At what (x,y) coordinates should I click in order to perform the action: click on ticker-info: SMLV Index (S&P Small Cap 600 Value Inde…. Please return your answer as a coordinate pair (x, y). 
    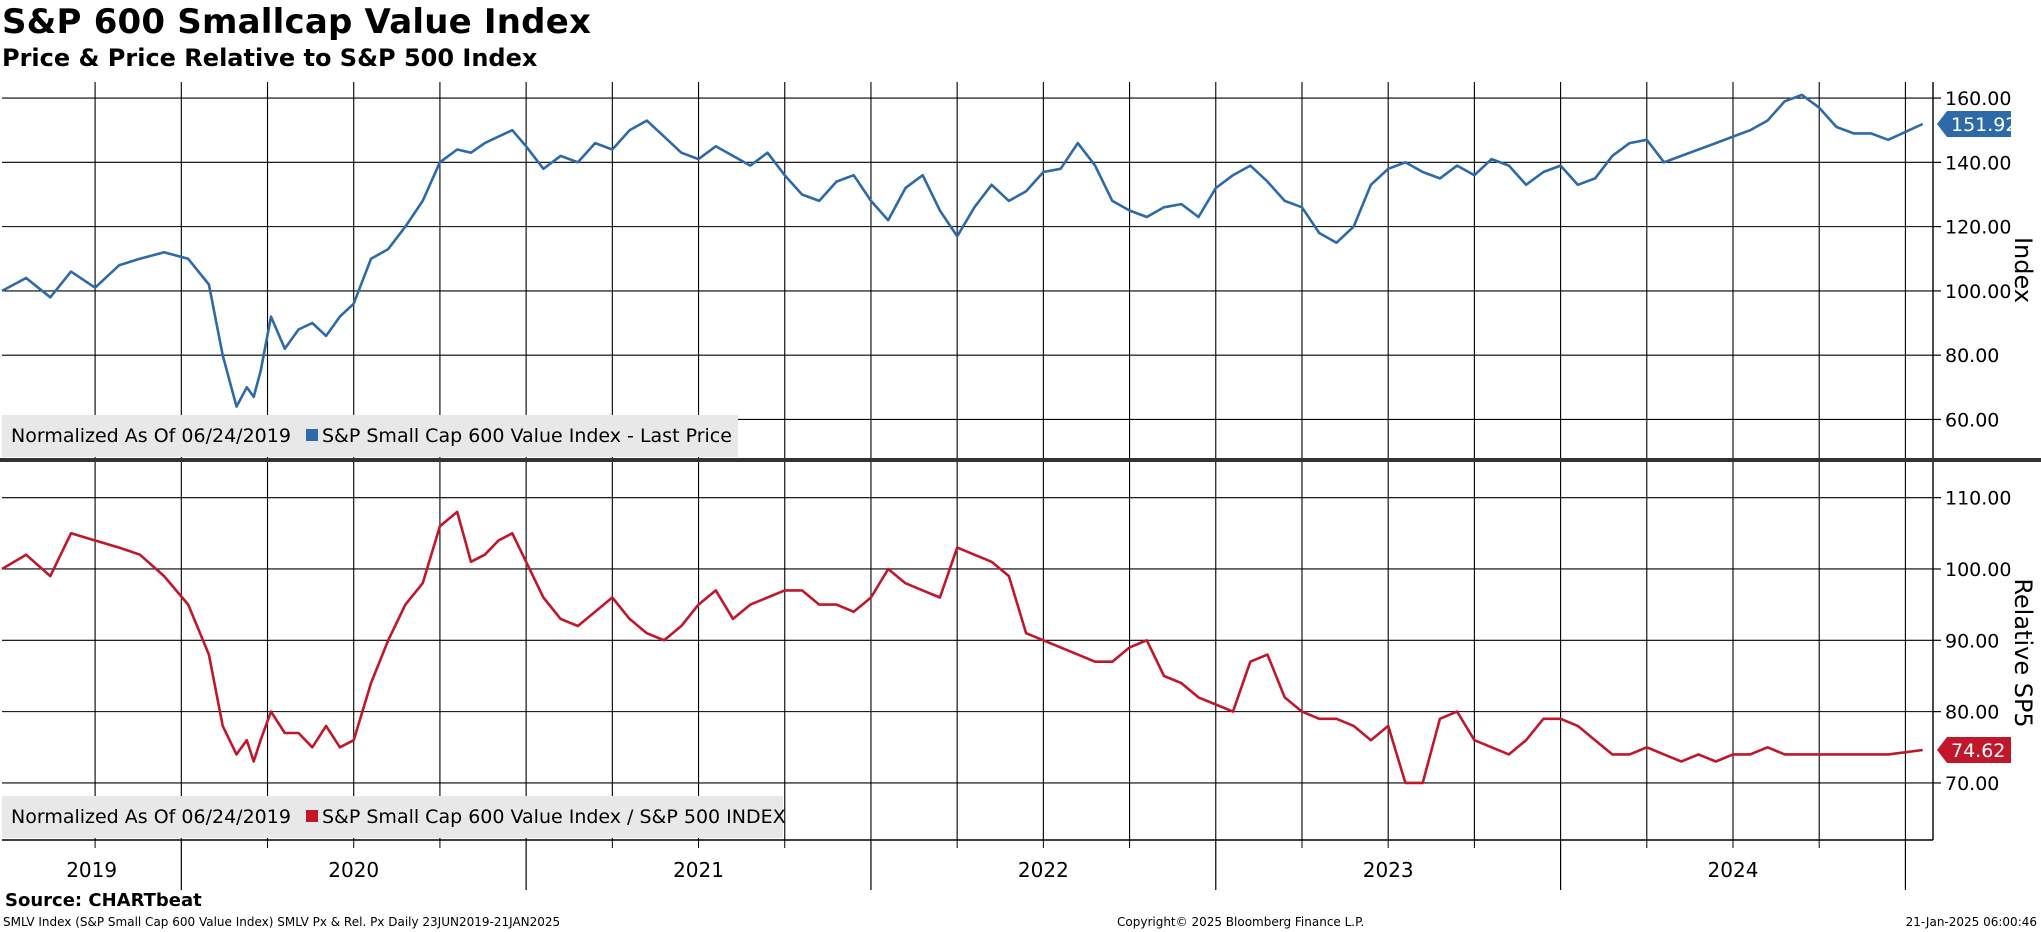
    Looking at the image, I should click on (282, 922).